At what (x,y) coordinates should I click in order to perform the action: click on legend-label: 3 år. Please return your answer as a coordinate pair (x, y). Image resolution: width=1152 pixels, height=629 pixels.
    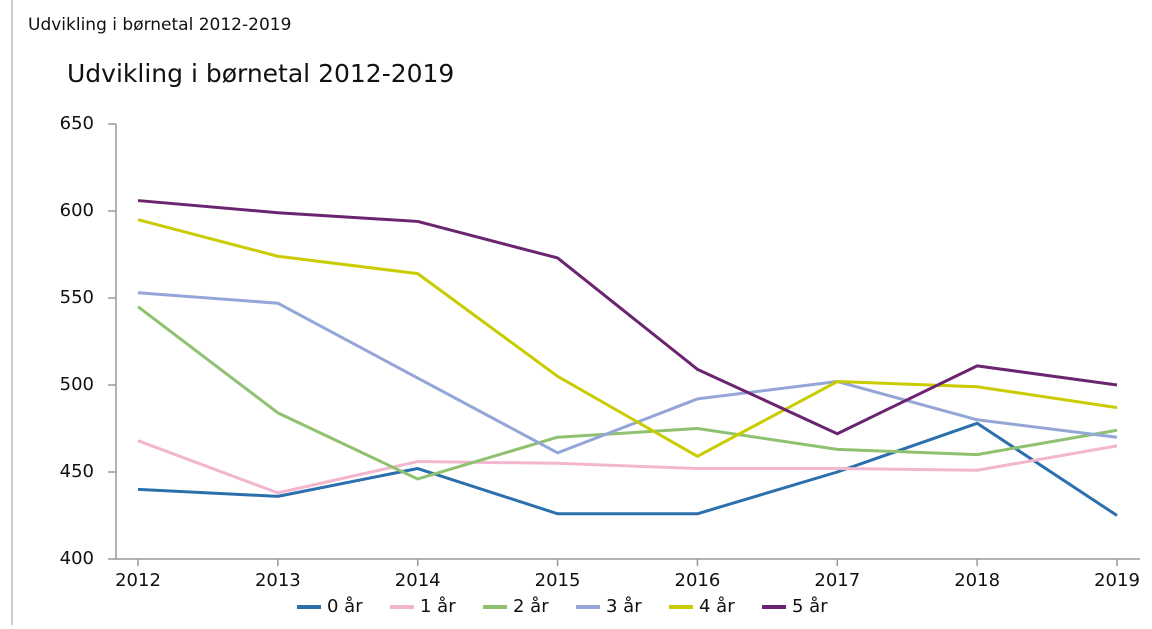
    Looking at the image, I should click on (624, 606).